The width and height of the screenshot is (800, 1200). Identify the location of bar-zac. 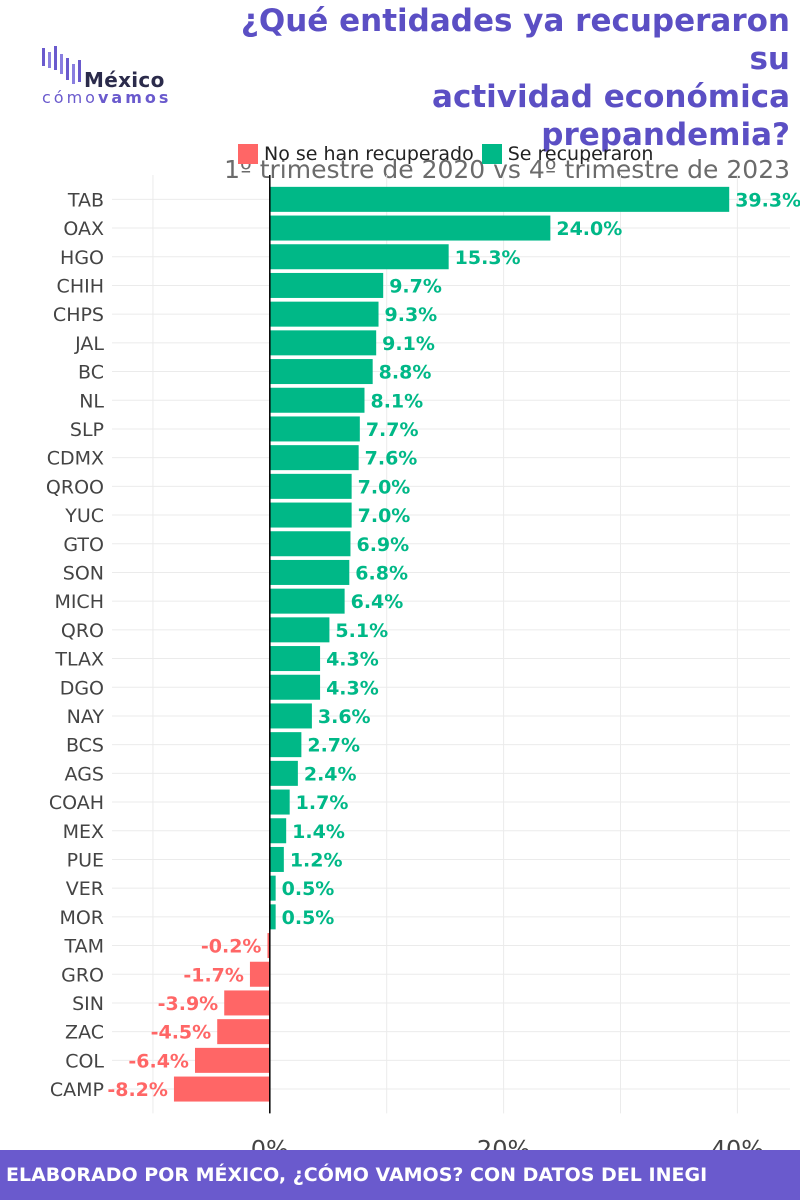
(243, 1032).